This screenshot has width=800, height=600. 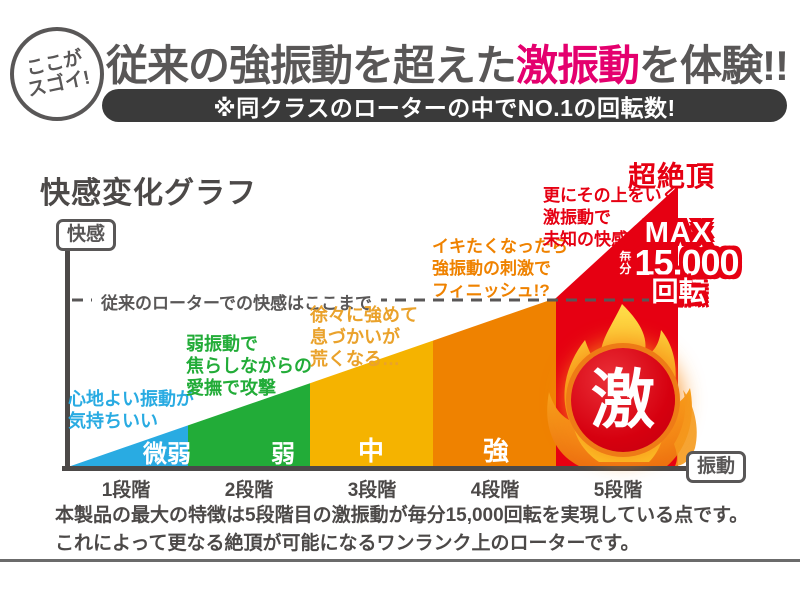 I want to click on annotation-stage-1: 心地よい振動が 気持ちいい, so click(x=131, y=410).